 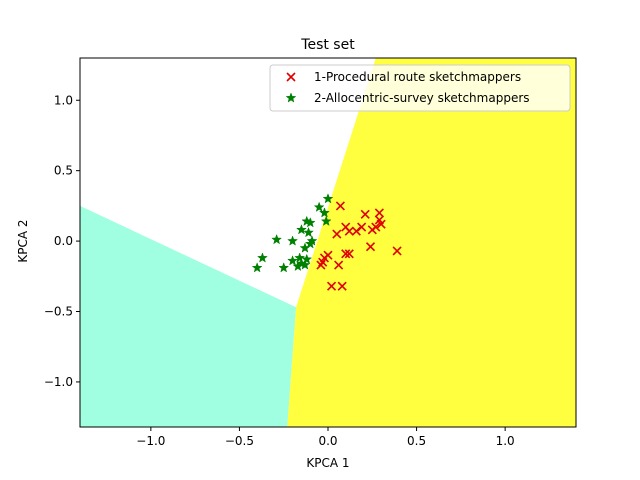 I want to click on y-tick-label: −1.0, so click(x=58, y=382).